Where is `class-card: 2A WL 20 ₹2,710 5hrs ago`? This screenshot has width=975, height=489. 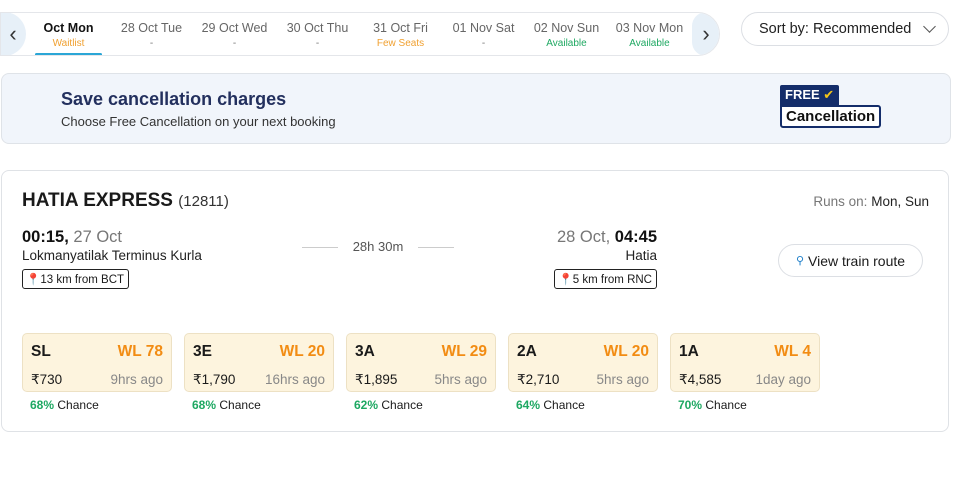
class-card: 2A WL 20 ₹2,710 5hrs ago is located at coordinates (583, 362).